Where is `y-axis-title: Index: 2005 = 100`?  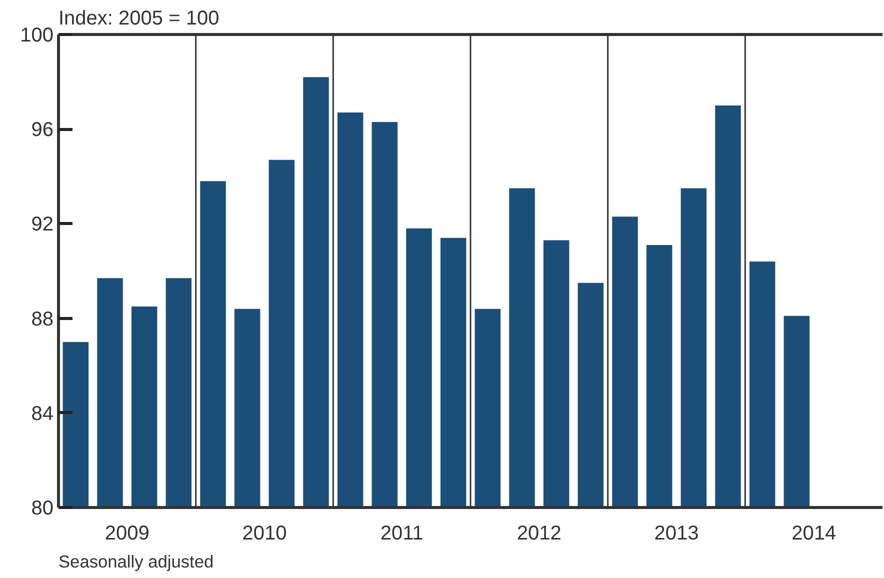 y-axis-title: Index: 2005 = 100 is located at coordinates (139, 19).